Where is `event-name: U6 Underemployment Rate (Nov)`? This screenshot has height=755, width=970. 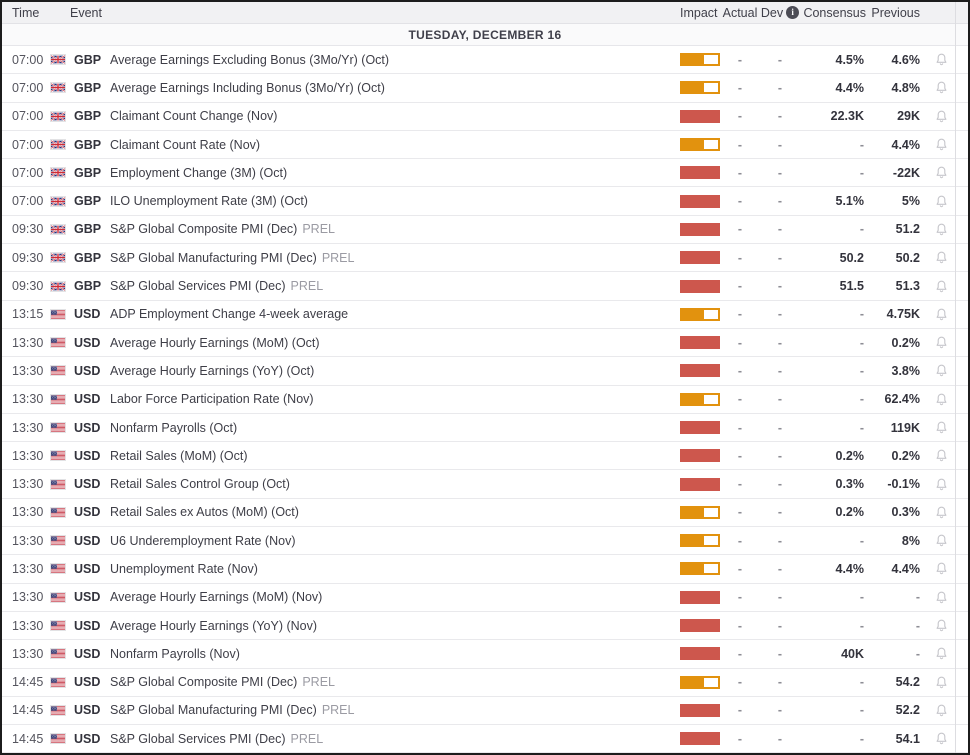 event-name: U6 Underemployment Rate (Nov) is located at coordinates (392, 541).